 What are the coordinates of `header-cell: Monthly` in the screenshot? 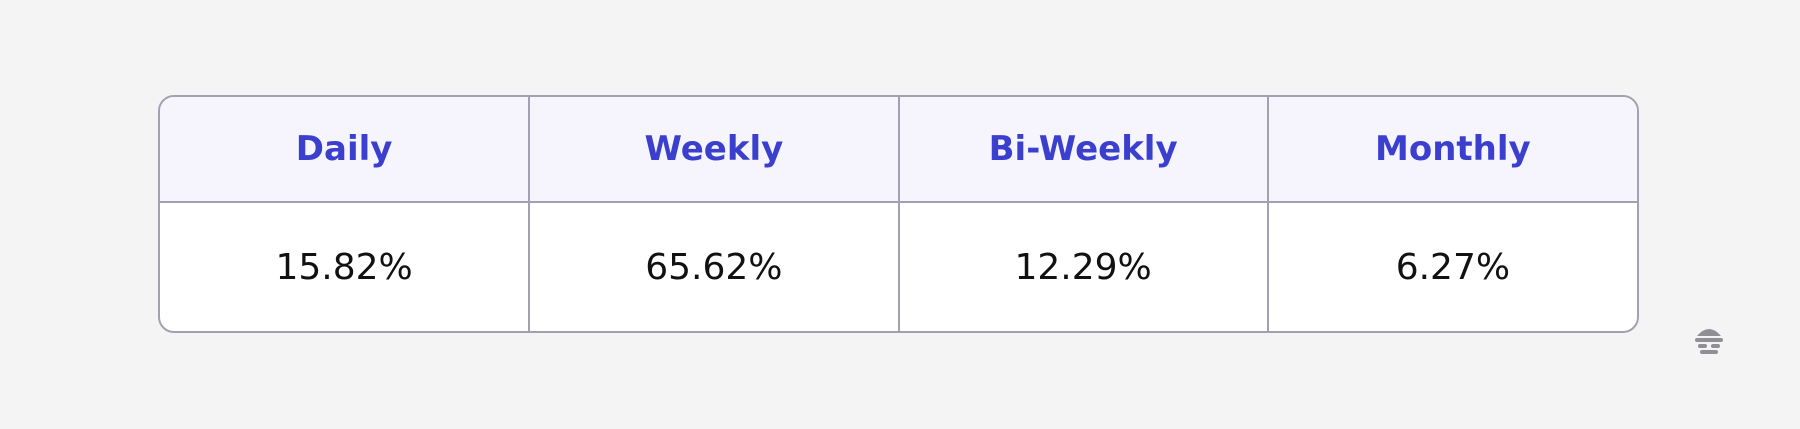 It's located at (1451, 150).